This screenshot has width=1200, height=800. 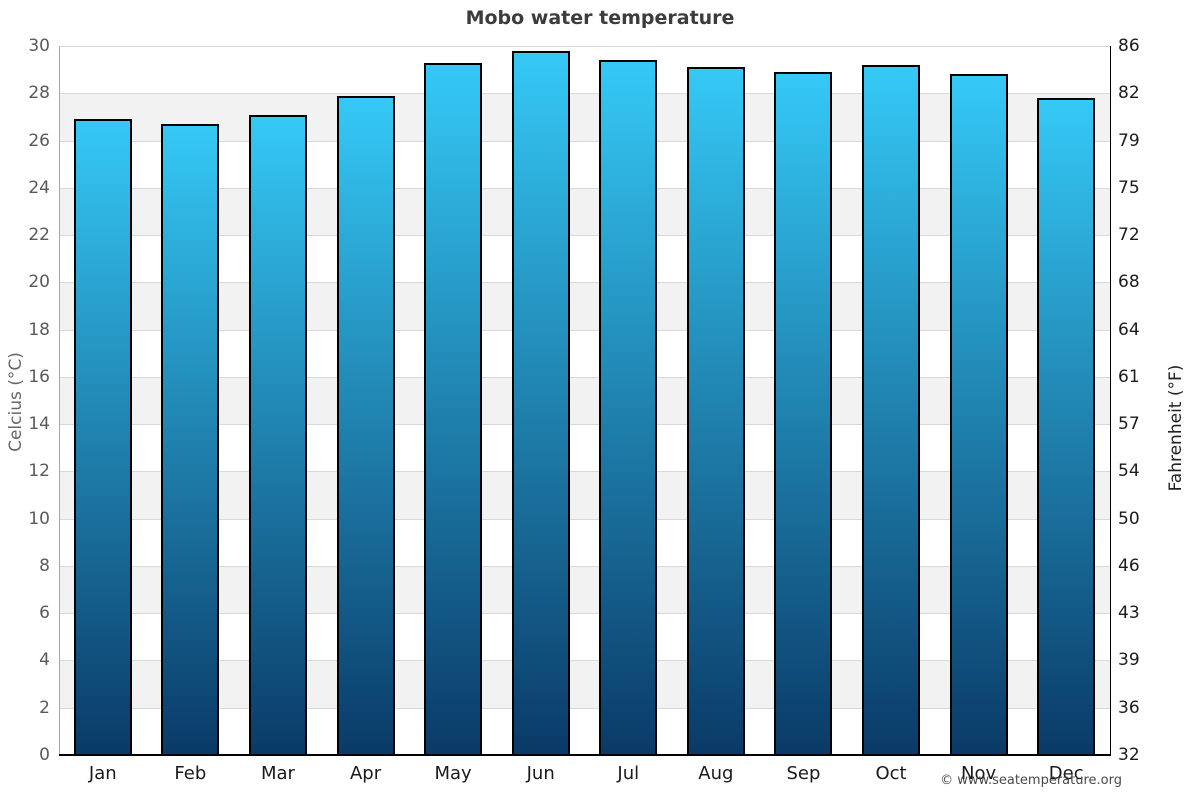 What do you see at coordinates (190, 773) in the screenshot?
I see `x-category-label-feb: Feb` at bounding box center [190, 773].